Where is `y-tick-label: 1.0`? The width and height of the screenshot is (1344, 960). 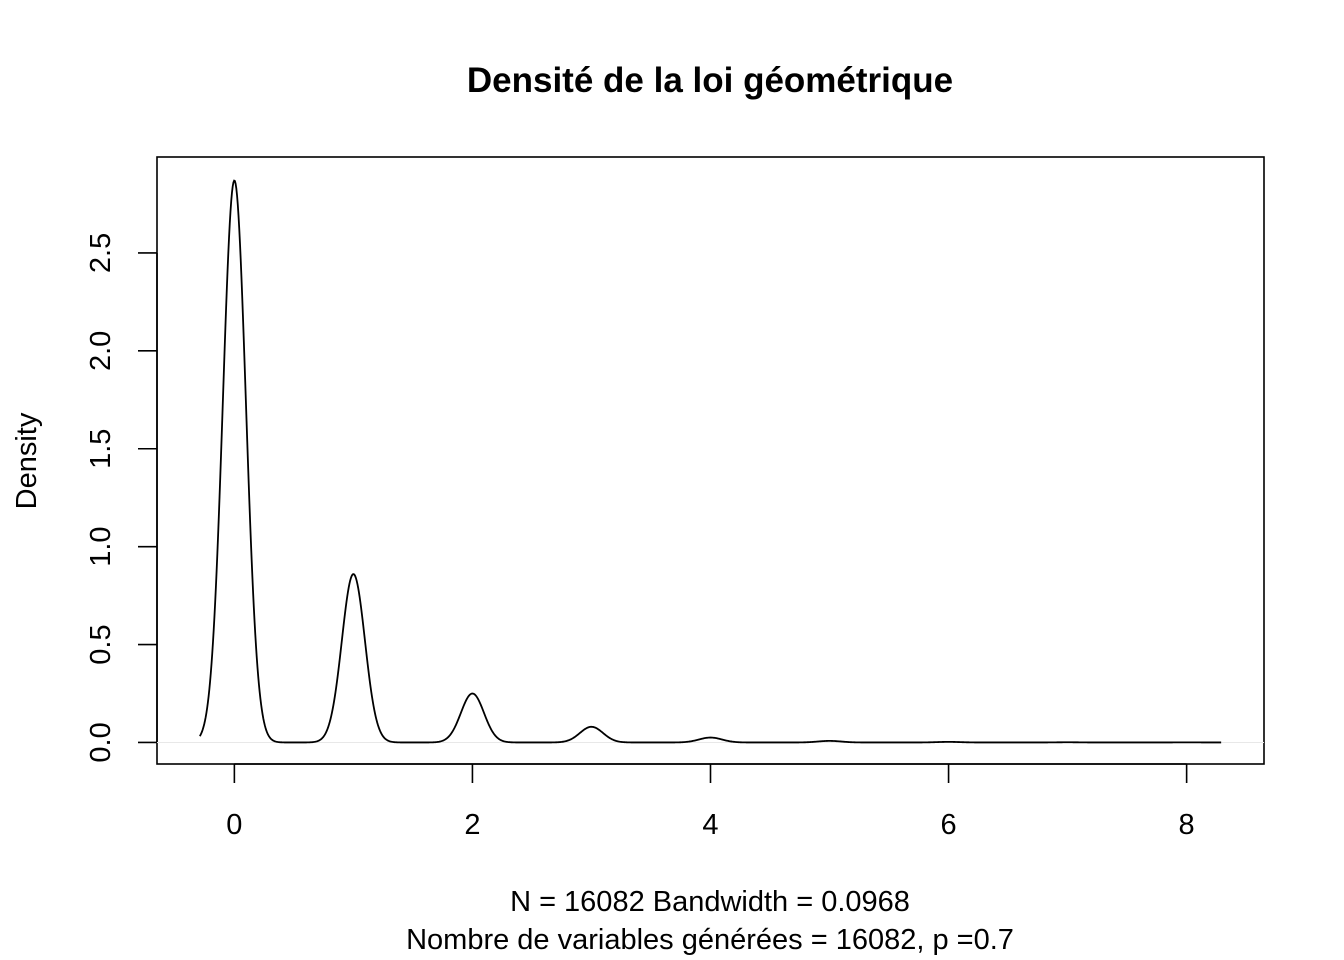 y-tick-label: 1.0 is located at coordinates (101, 546).